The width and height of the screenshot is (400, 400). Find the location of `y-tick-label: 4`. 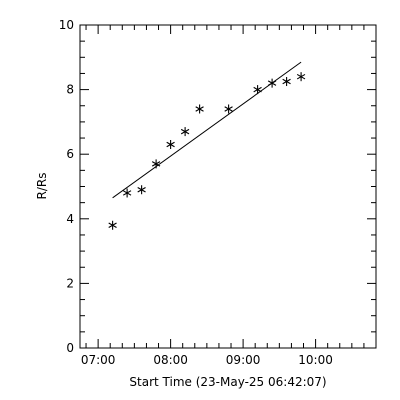

y-tick-label: 4 is located at coordinates (70, 219).